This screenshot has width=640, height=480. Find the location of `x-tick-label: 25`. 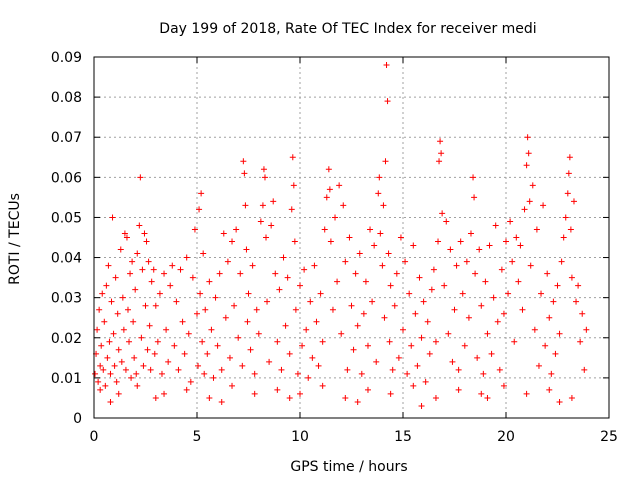

x-tick-label: 25 is located at coordinates (609, 437).